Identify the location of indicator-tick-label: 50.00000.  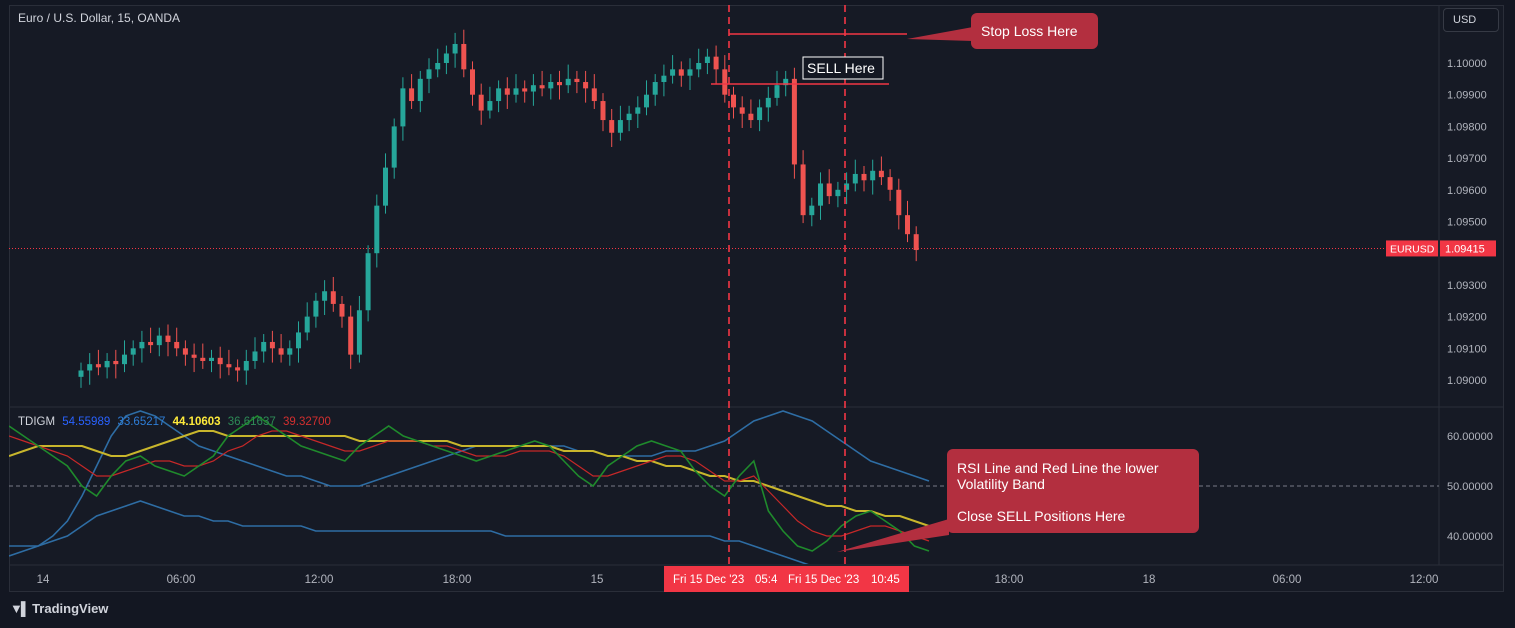
(1470, 487).